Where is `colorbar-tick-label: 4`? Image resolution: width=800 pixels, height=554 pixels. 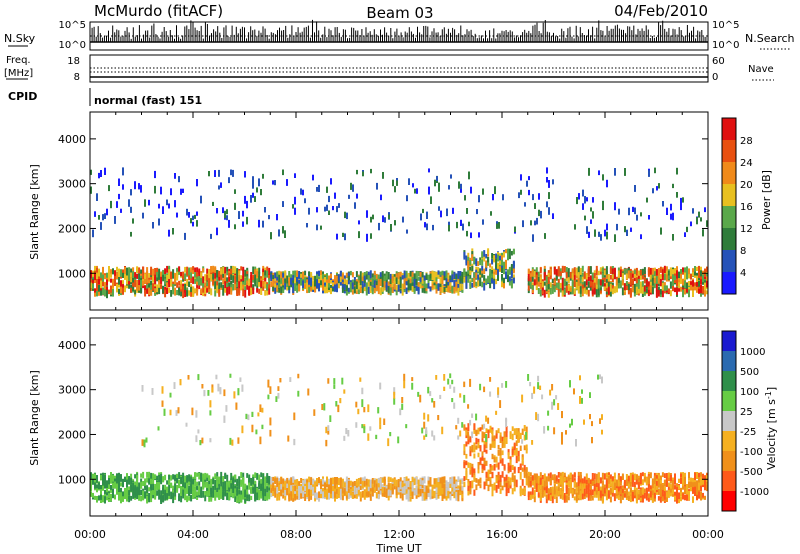
colorbar-tick-label: 4 is located at coordinates (743, 273).